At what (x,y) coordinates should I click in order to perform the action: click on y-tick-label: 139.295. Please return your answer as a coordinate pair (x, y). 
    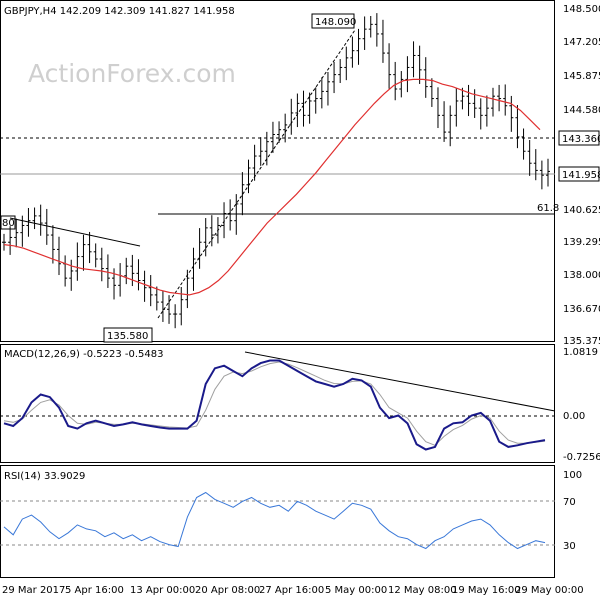
    Looking at the image, I should click on (581, 242).